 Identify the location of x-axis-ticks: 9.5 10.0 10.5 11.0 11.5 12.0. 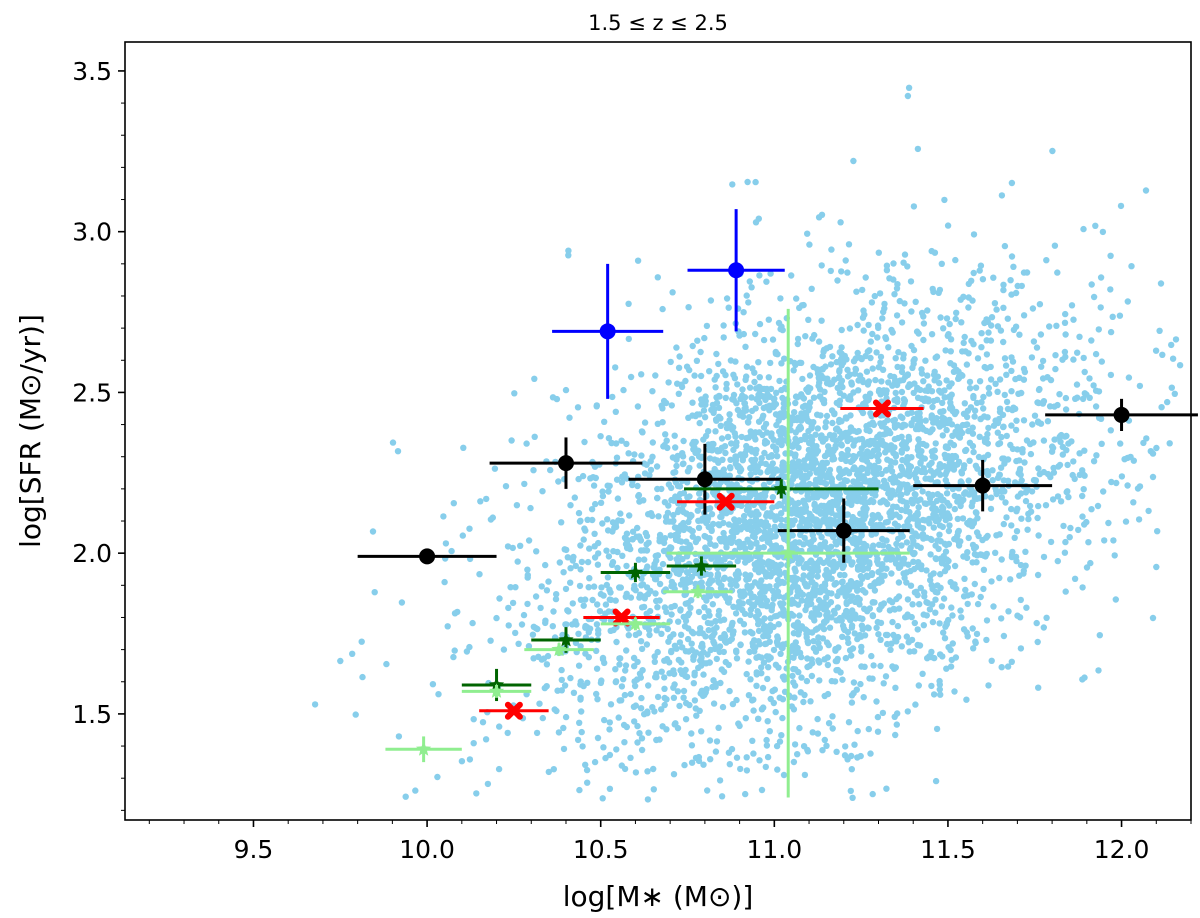
(670, 842).